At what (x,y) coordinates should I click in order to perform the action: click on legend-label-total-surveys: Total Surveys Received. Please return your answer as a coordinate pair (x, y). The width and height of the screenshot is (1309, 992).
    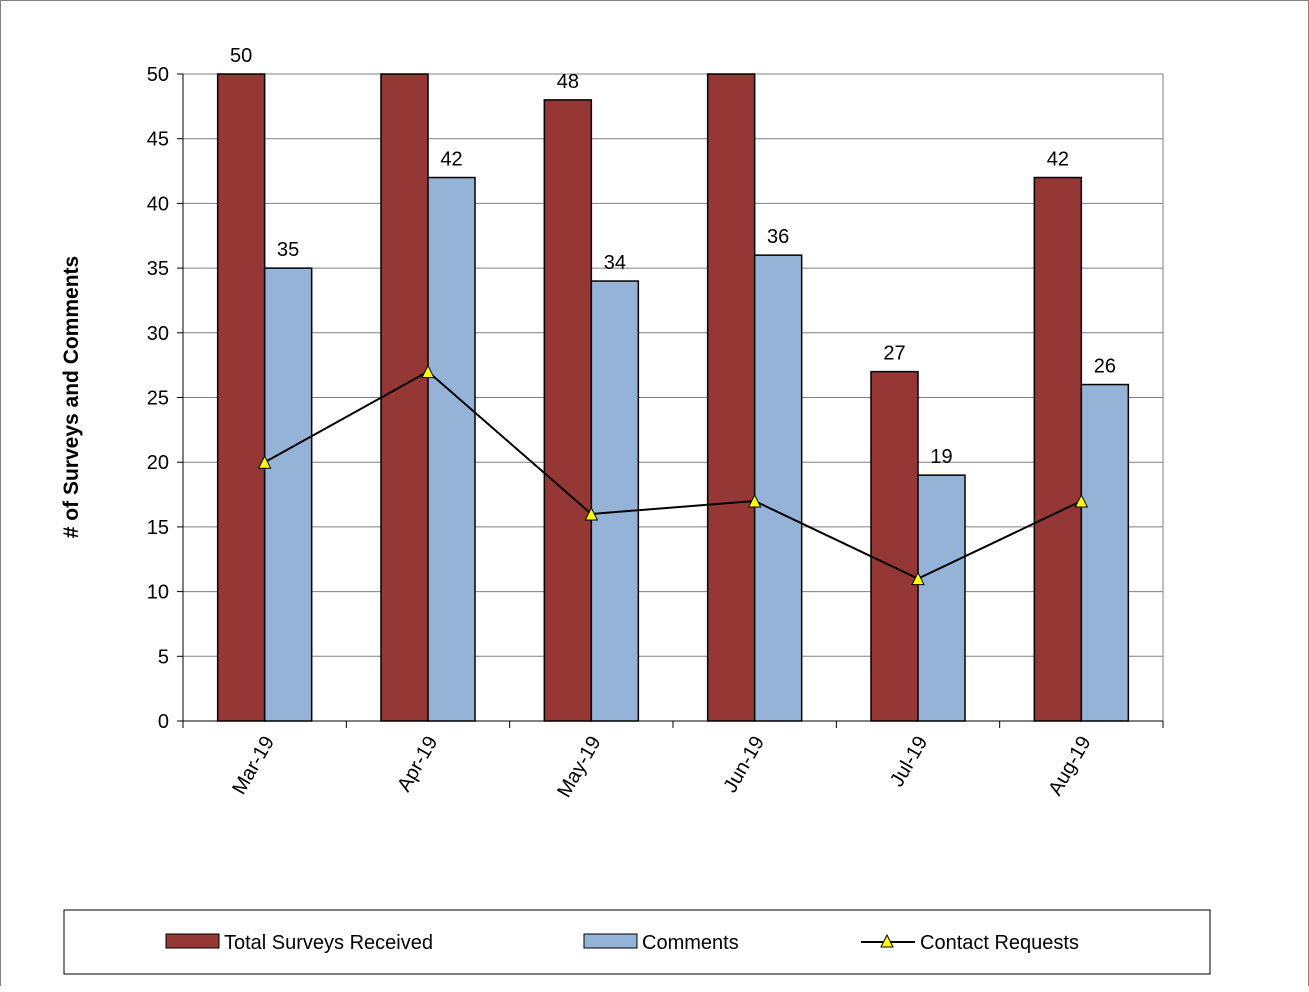
    Looking at the image, I should click on (328, 943).